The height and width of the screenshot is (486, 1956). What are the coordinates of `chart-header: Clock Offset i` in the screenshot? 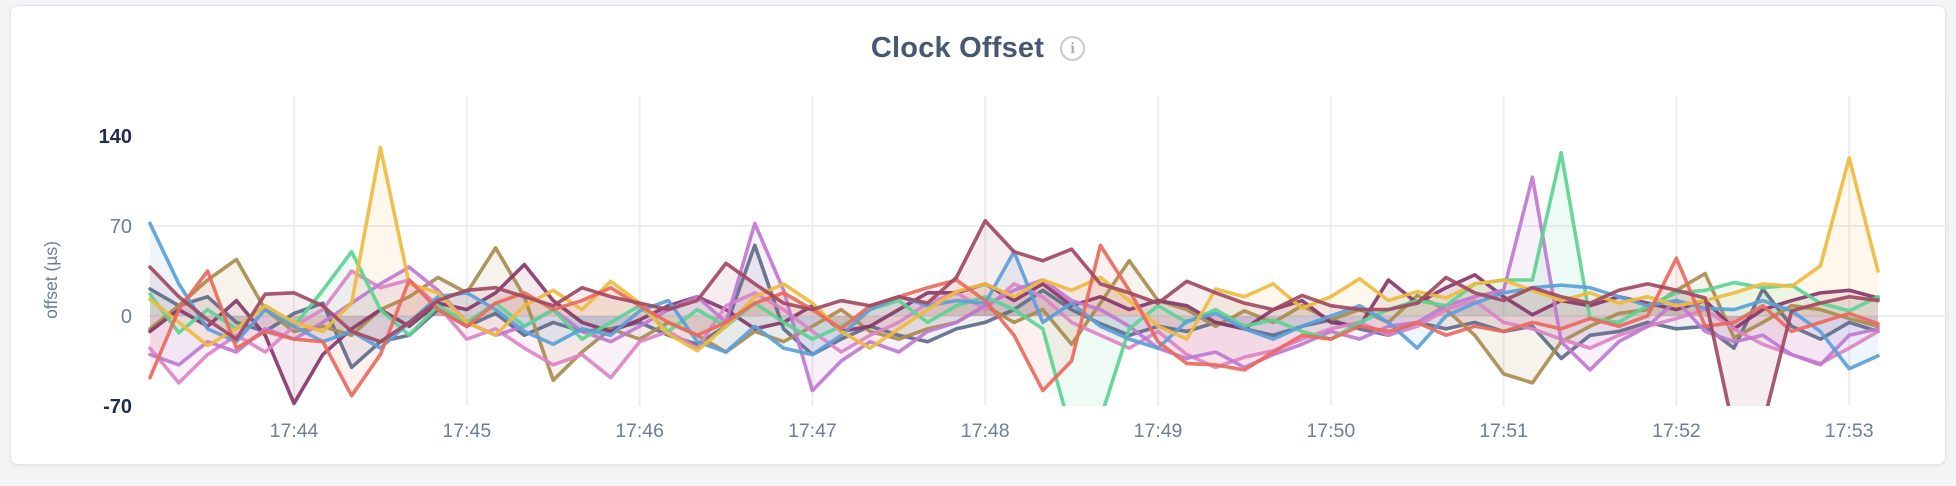 It's located at (978, 48).